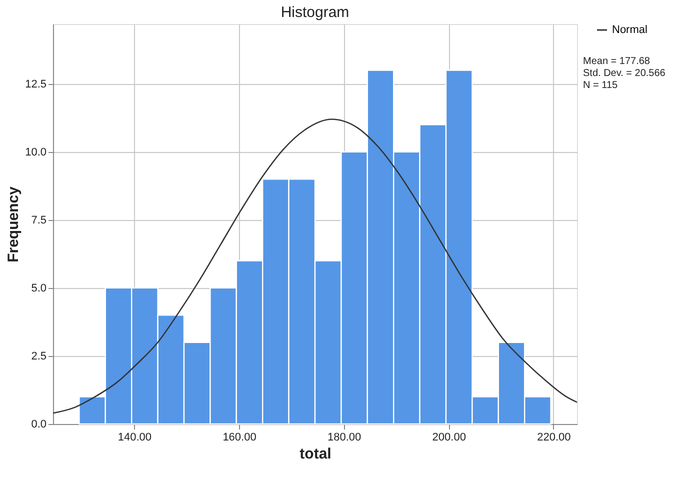 Image resolution: width=700 pixels, height=495 pixels. What do you see at coordinates (13, 224) in the screenshot?
I see `y-axis-title: Frequency` at bounding box center [13, 224].